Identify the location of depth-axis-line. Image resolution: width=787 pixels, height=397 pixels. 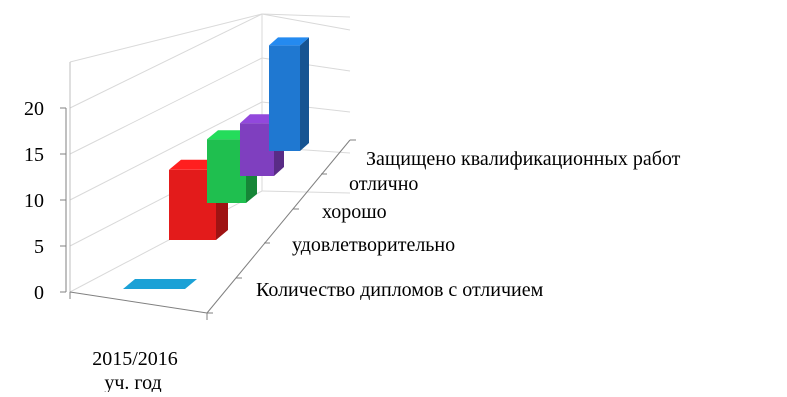
(278, 226).